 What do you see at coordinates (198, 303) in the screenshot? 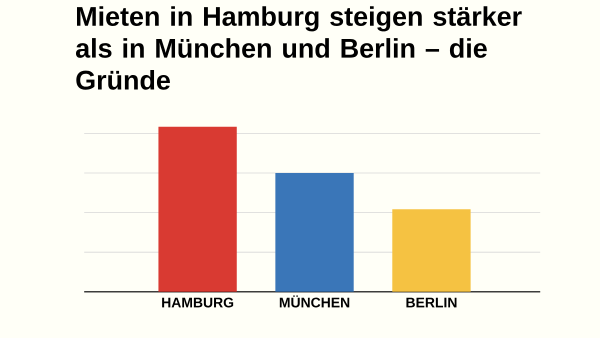
I see `x-tick-label: HAMBURG` at bounding box center [198, 303].